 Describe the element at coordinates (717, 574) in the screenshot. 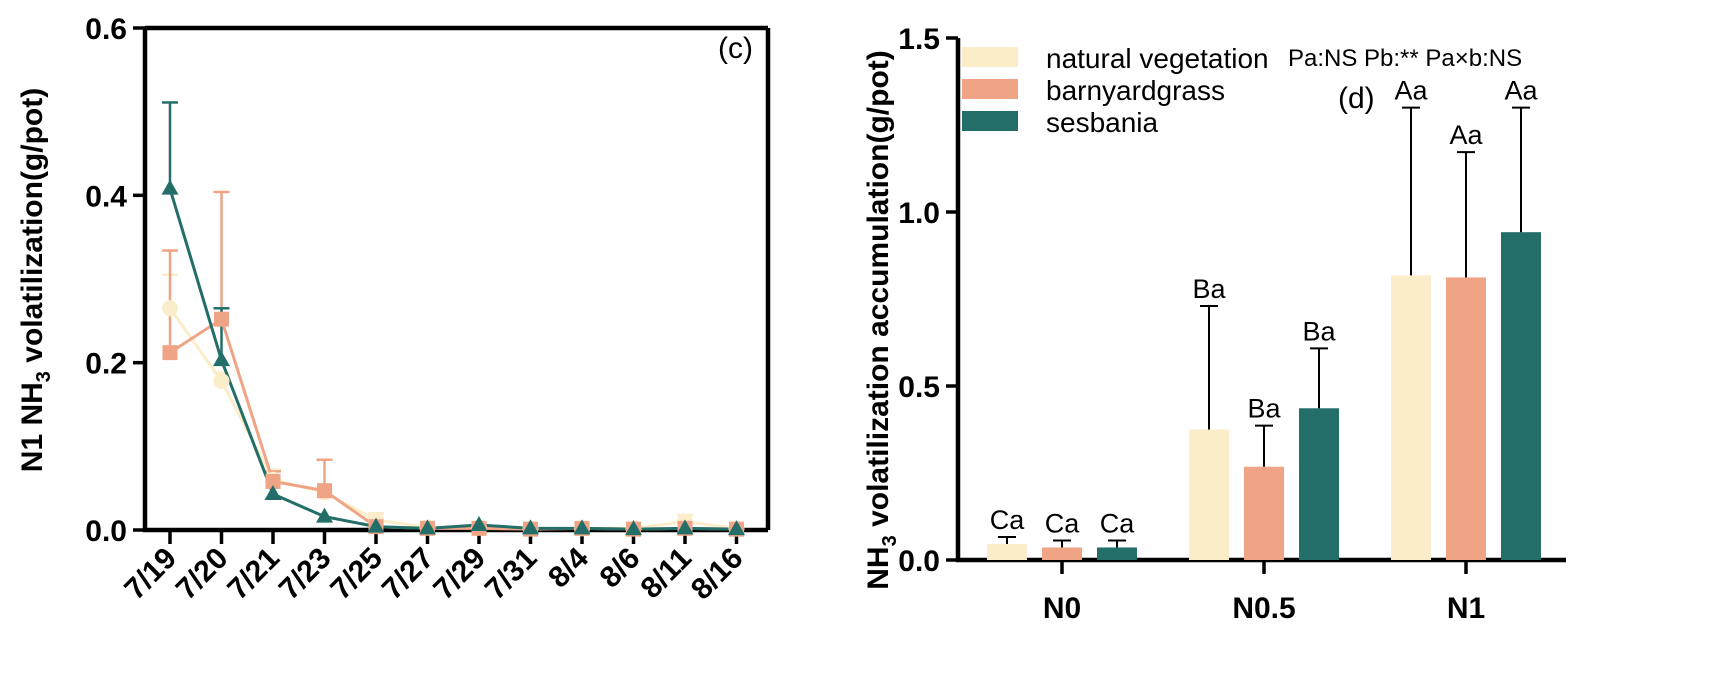

I see `panel-c-x-tick-label: 8/16` at that location.